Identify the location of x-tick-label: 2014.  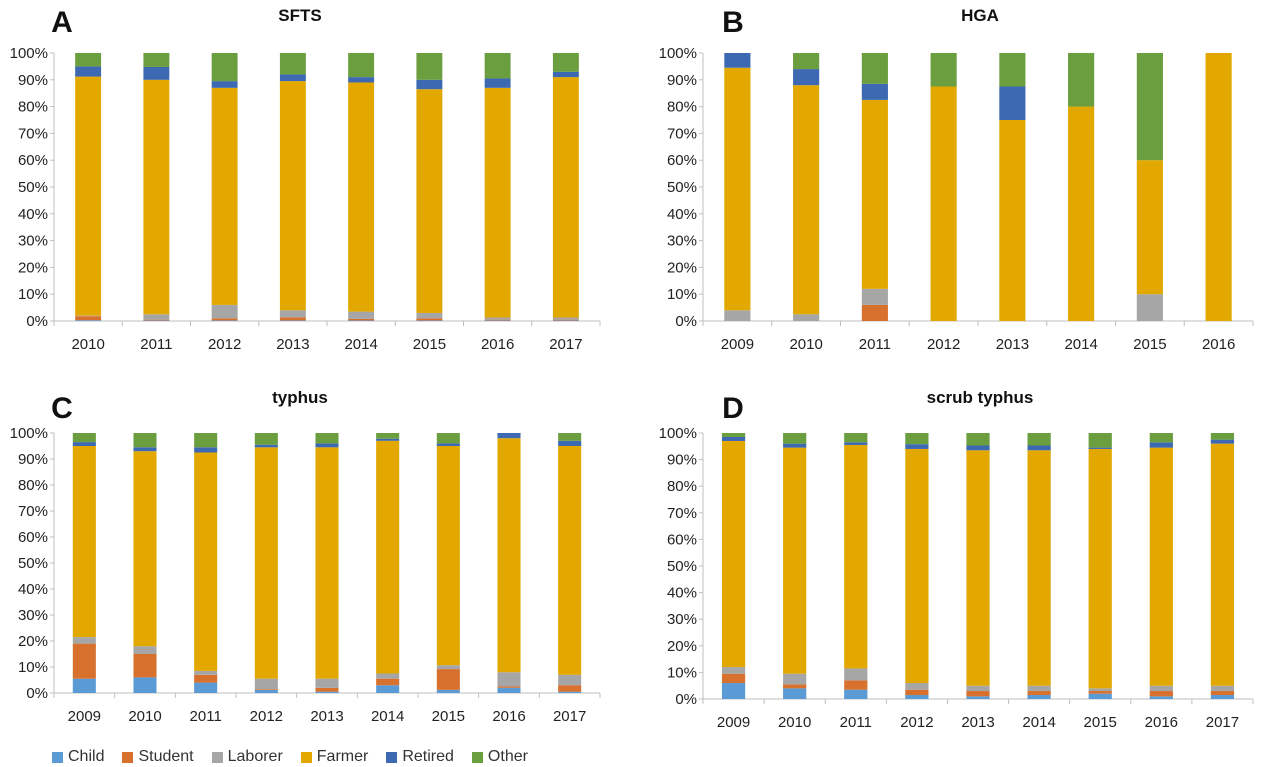
(1080, 344).